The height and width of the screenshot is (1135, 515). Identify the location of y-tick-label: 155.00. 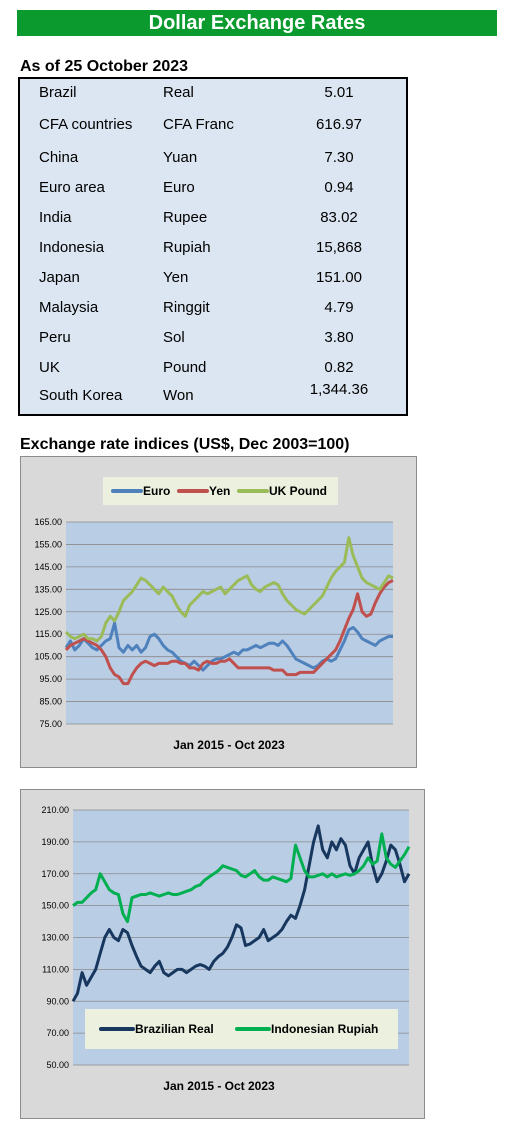
(48, 544).